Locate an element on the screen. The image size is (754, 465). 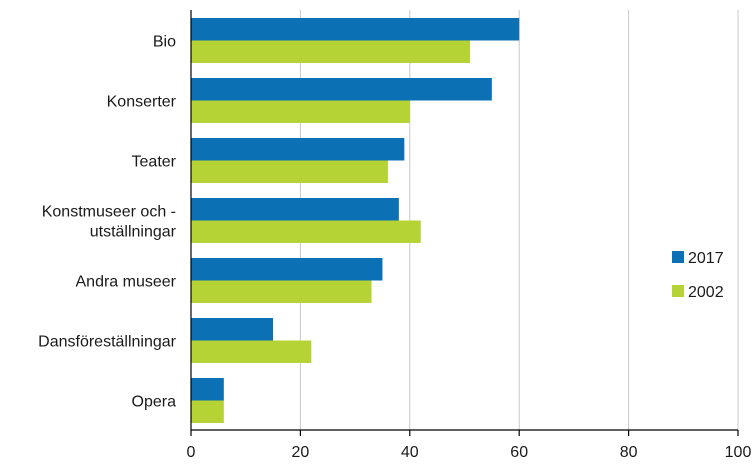
x-tick-label-60: 60 is located at coordinates (519, 452).